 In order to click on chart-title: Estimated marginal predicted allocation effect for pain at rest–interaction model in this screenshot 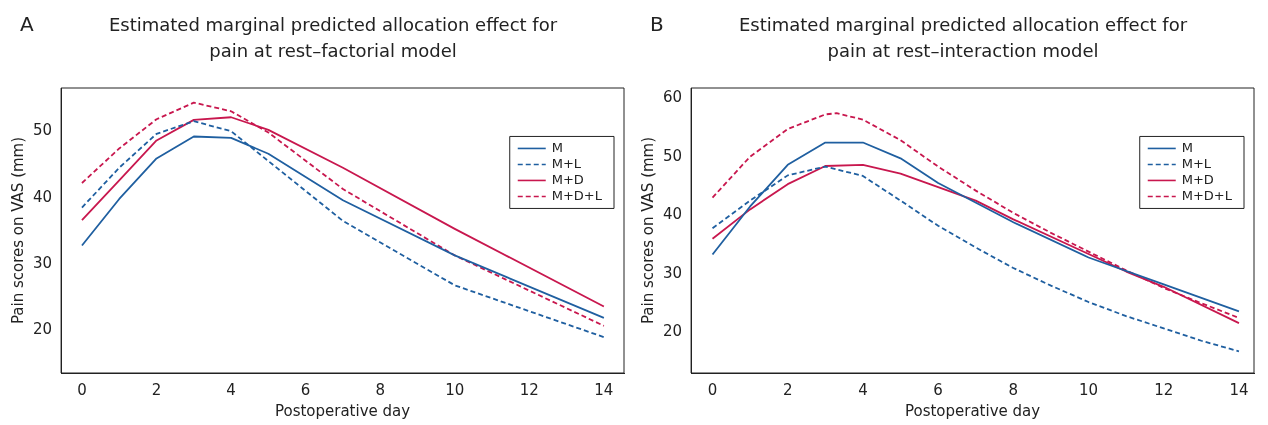, I will do `click(963, 38)`.